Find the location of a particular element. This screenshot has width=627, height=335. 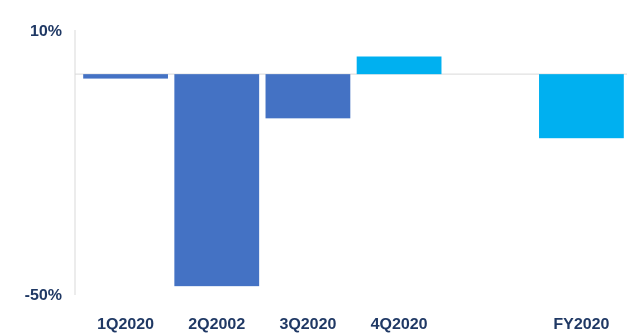

category-labels-group: 1Q2020 2Q2002 3Q2020 4Q2020 FY2020 is located at coordinates (353, 324).